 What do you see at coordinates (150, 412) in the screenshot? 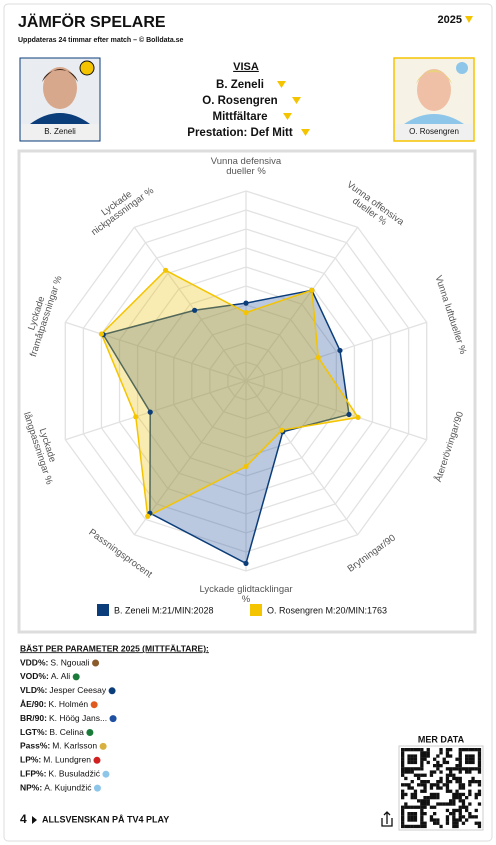
I see `point` at bounding box center [150, 412].